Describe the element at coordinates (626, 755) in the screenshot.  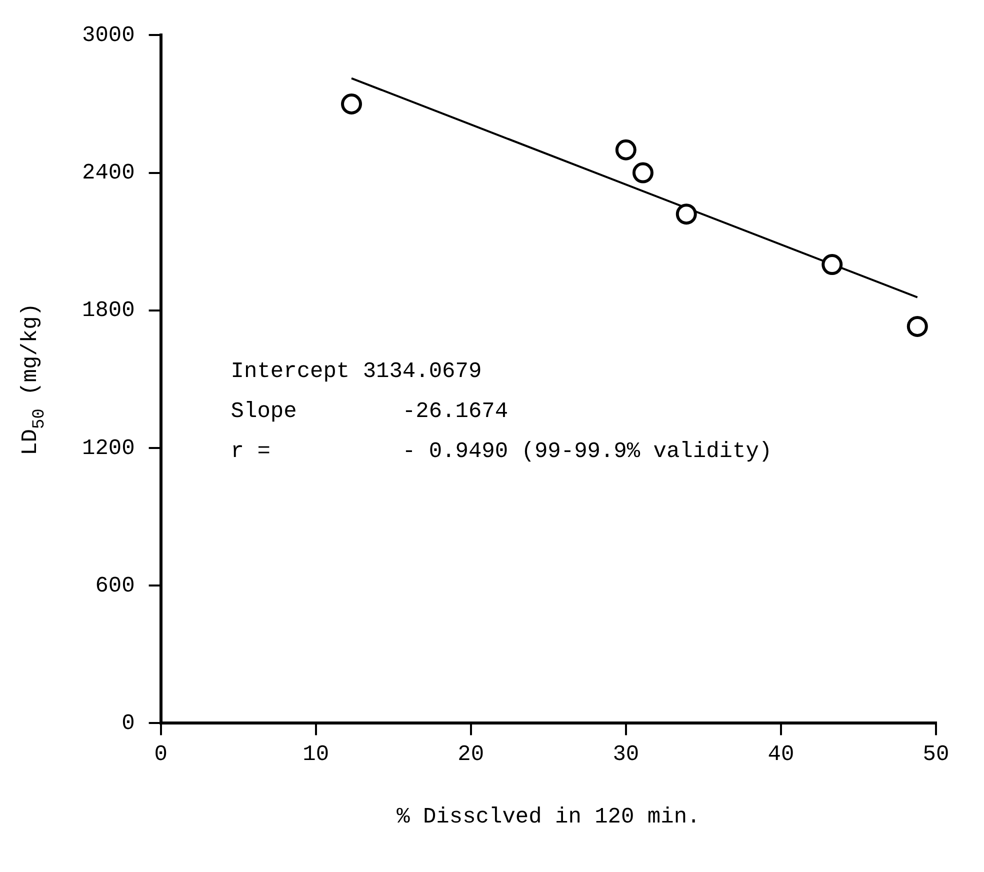
I see `x-tick-label: 30` at that location.